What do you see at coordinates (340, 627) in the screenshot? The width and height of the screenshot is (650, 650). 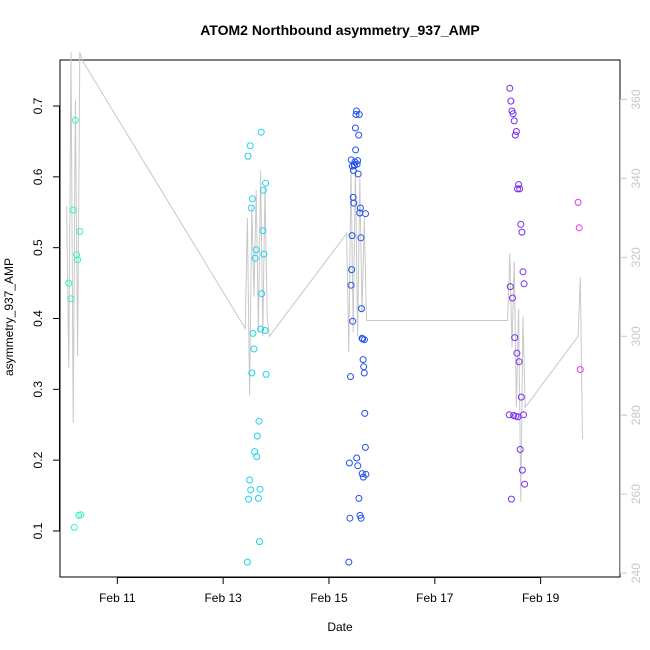 I see `x-axis-label: Date` at bounding box center [340, 627].